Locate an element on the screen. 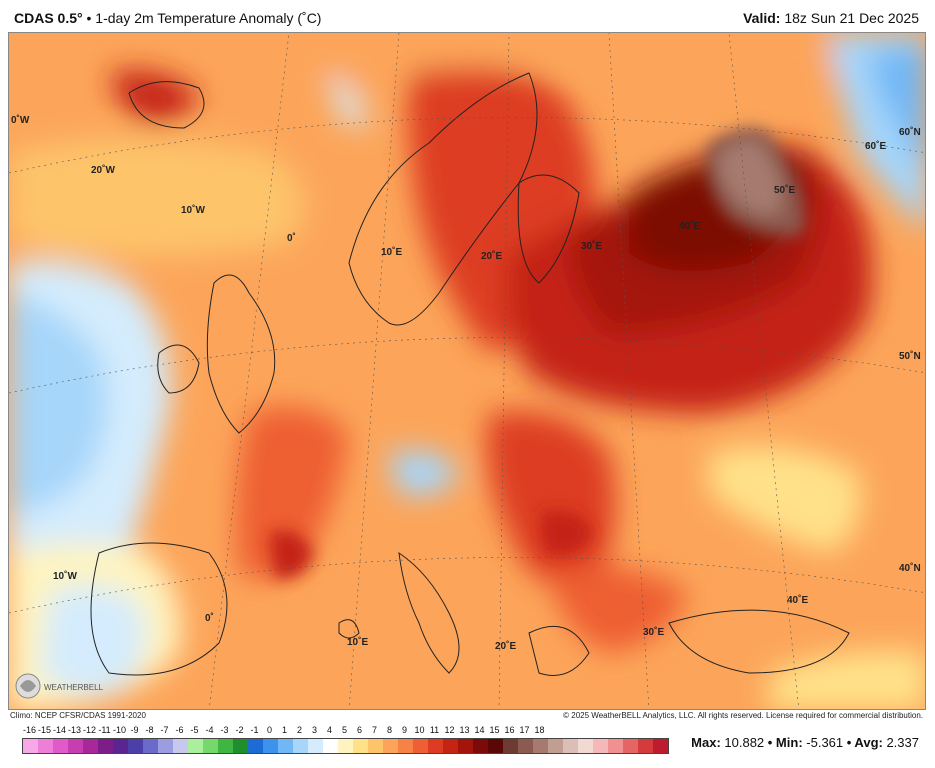  ireland-outline is located at coordinates (178, 369).